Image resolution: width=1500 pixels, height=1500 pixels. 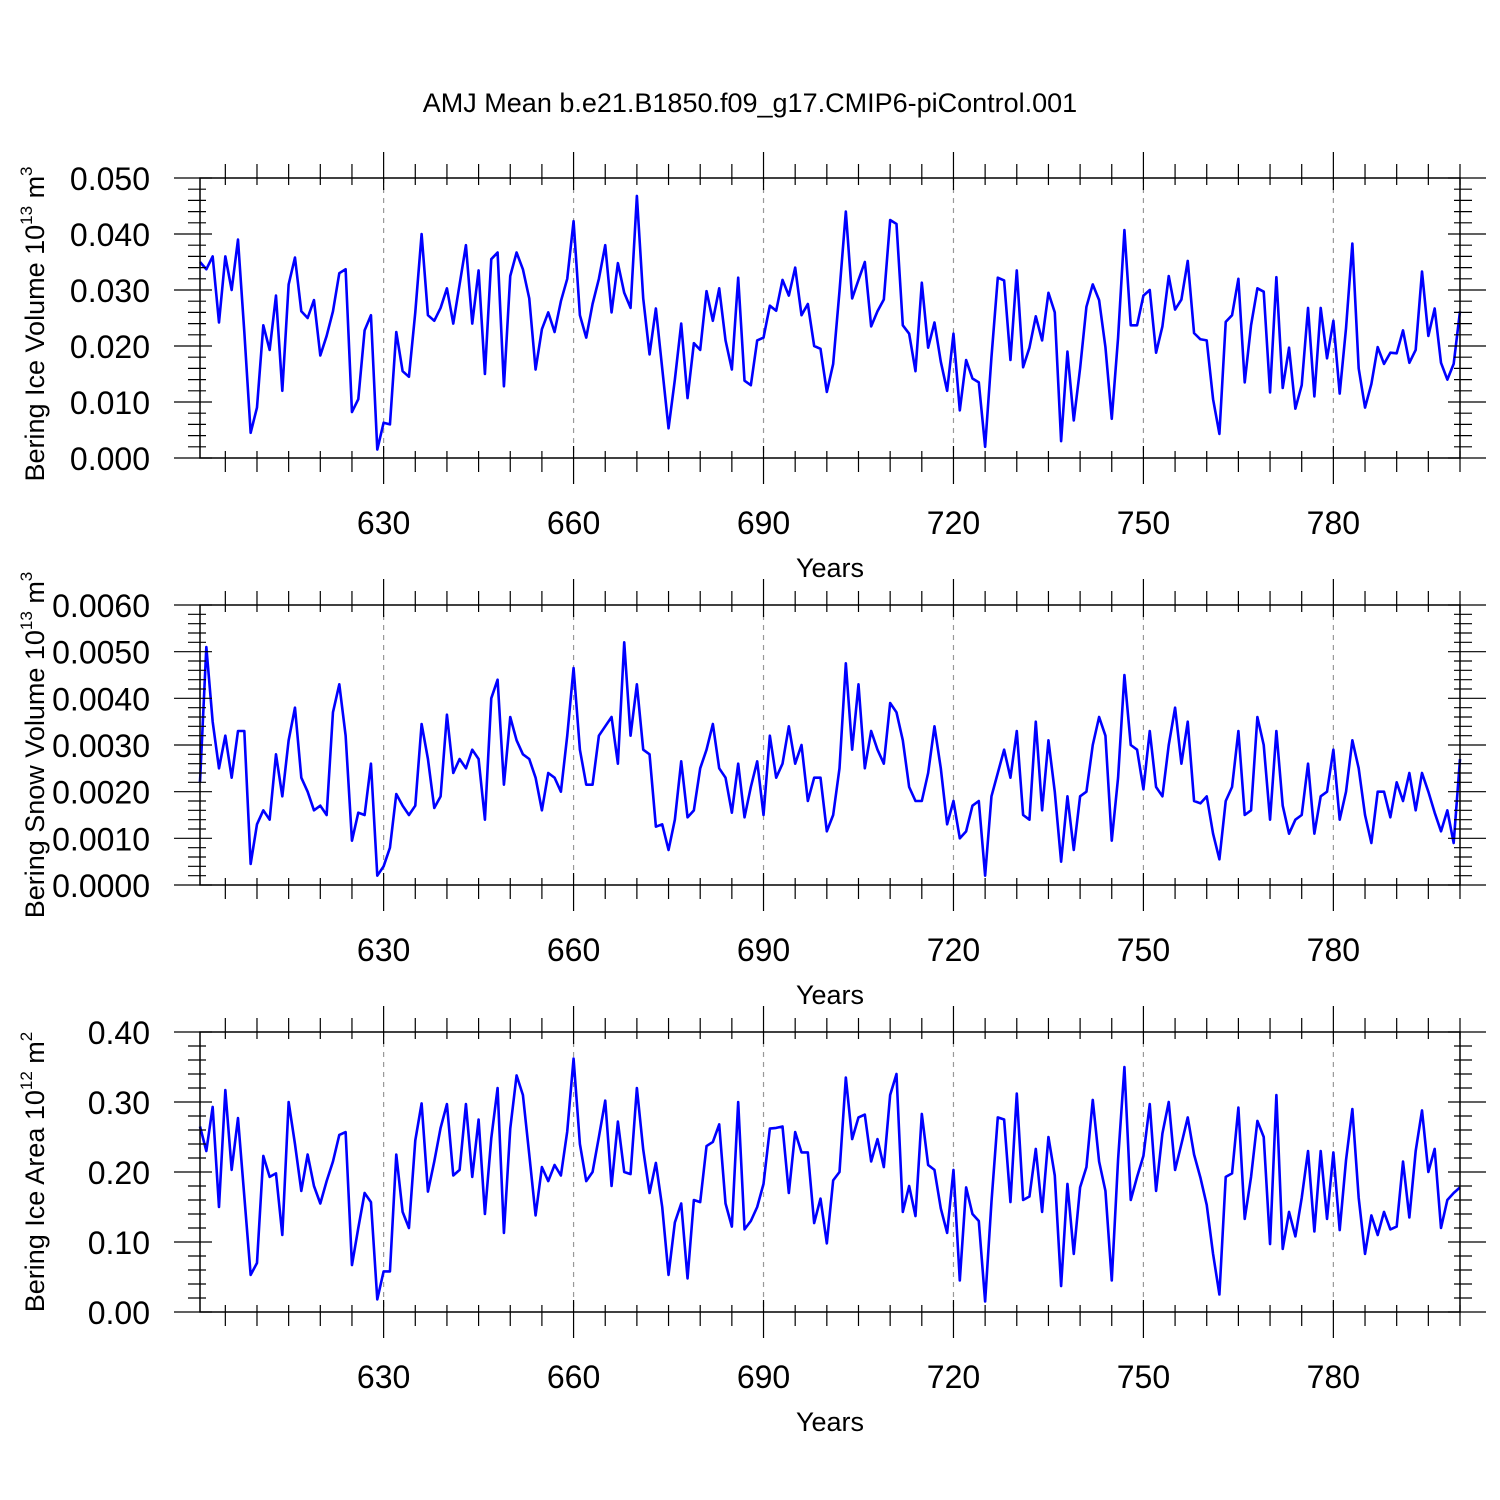 I want to click on y-axis-label: Bering Ice Area 1012 m2, so click(x=33, y=1172).